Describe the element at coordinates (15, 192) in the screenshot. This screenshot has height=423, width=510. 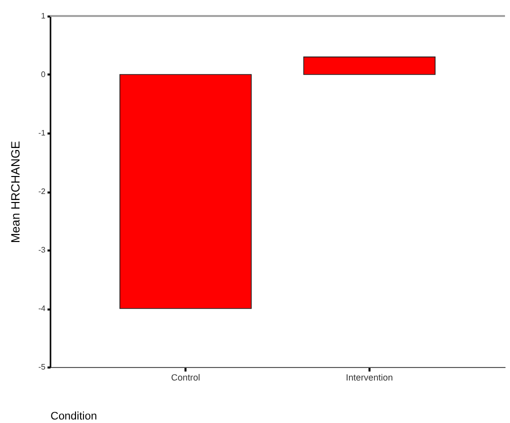
I see `y-axis-title: Mean HRCHANGE` at that location.